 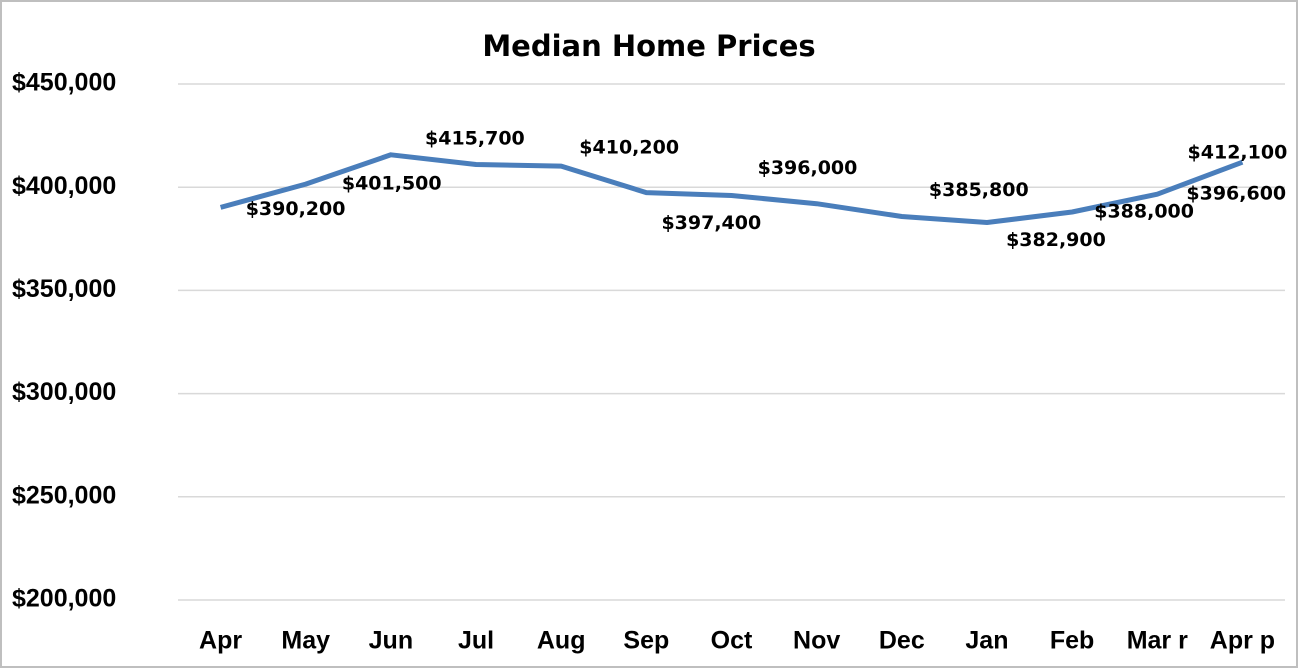 What do you see at coordinates (391, 641) in the screenshot?
I see `x-tick-label: Jun` at bounding box center [391, 641].